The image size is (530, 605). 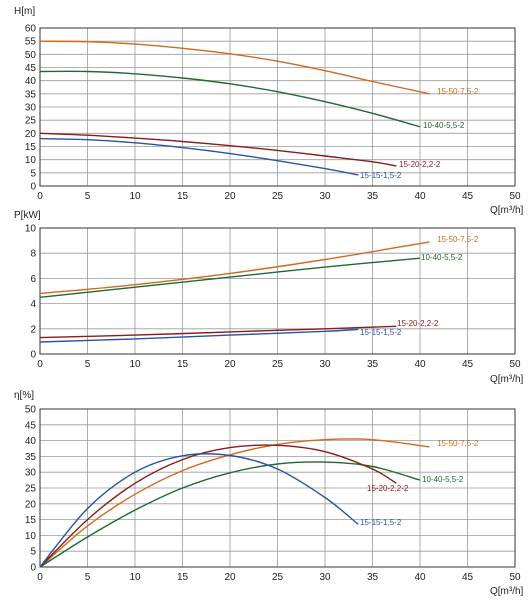 What do you see at coordinates (24, 395) in the screenshot?
I see `y-axis-title: η[%]` at bounding box center [24, 395].